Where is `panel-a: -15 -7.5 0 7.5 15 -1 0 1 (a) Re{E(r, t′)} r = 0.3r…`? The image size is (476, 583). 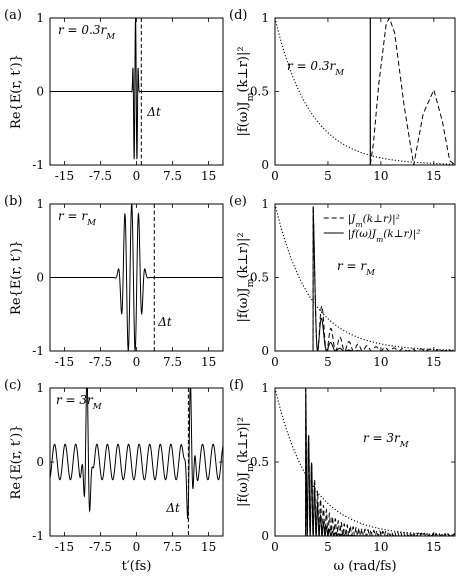 panel-a: -15 -7.5 0 7.5 15 -1 0 1 (a) Re{E(r, t′)} r = 0.3r… is located at coordinates (114, 95).